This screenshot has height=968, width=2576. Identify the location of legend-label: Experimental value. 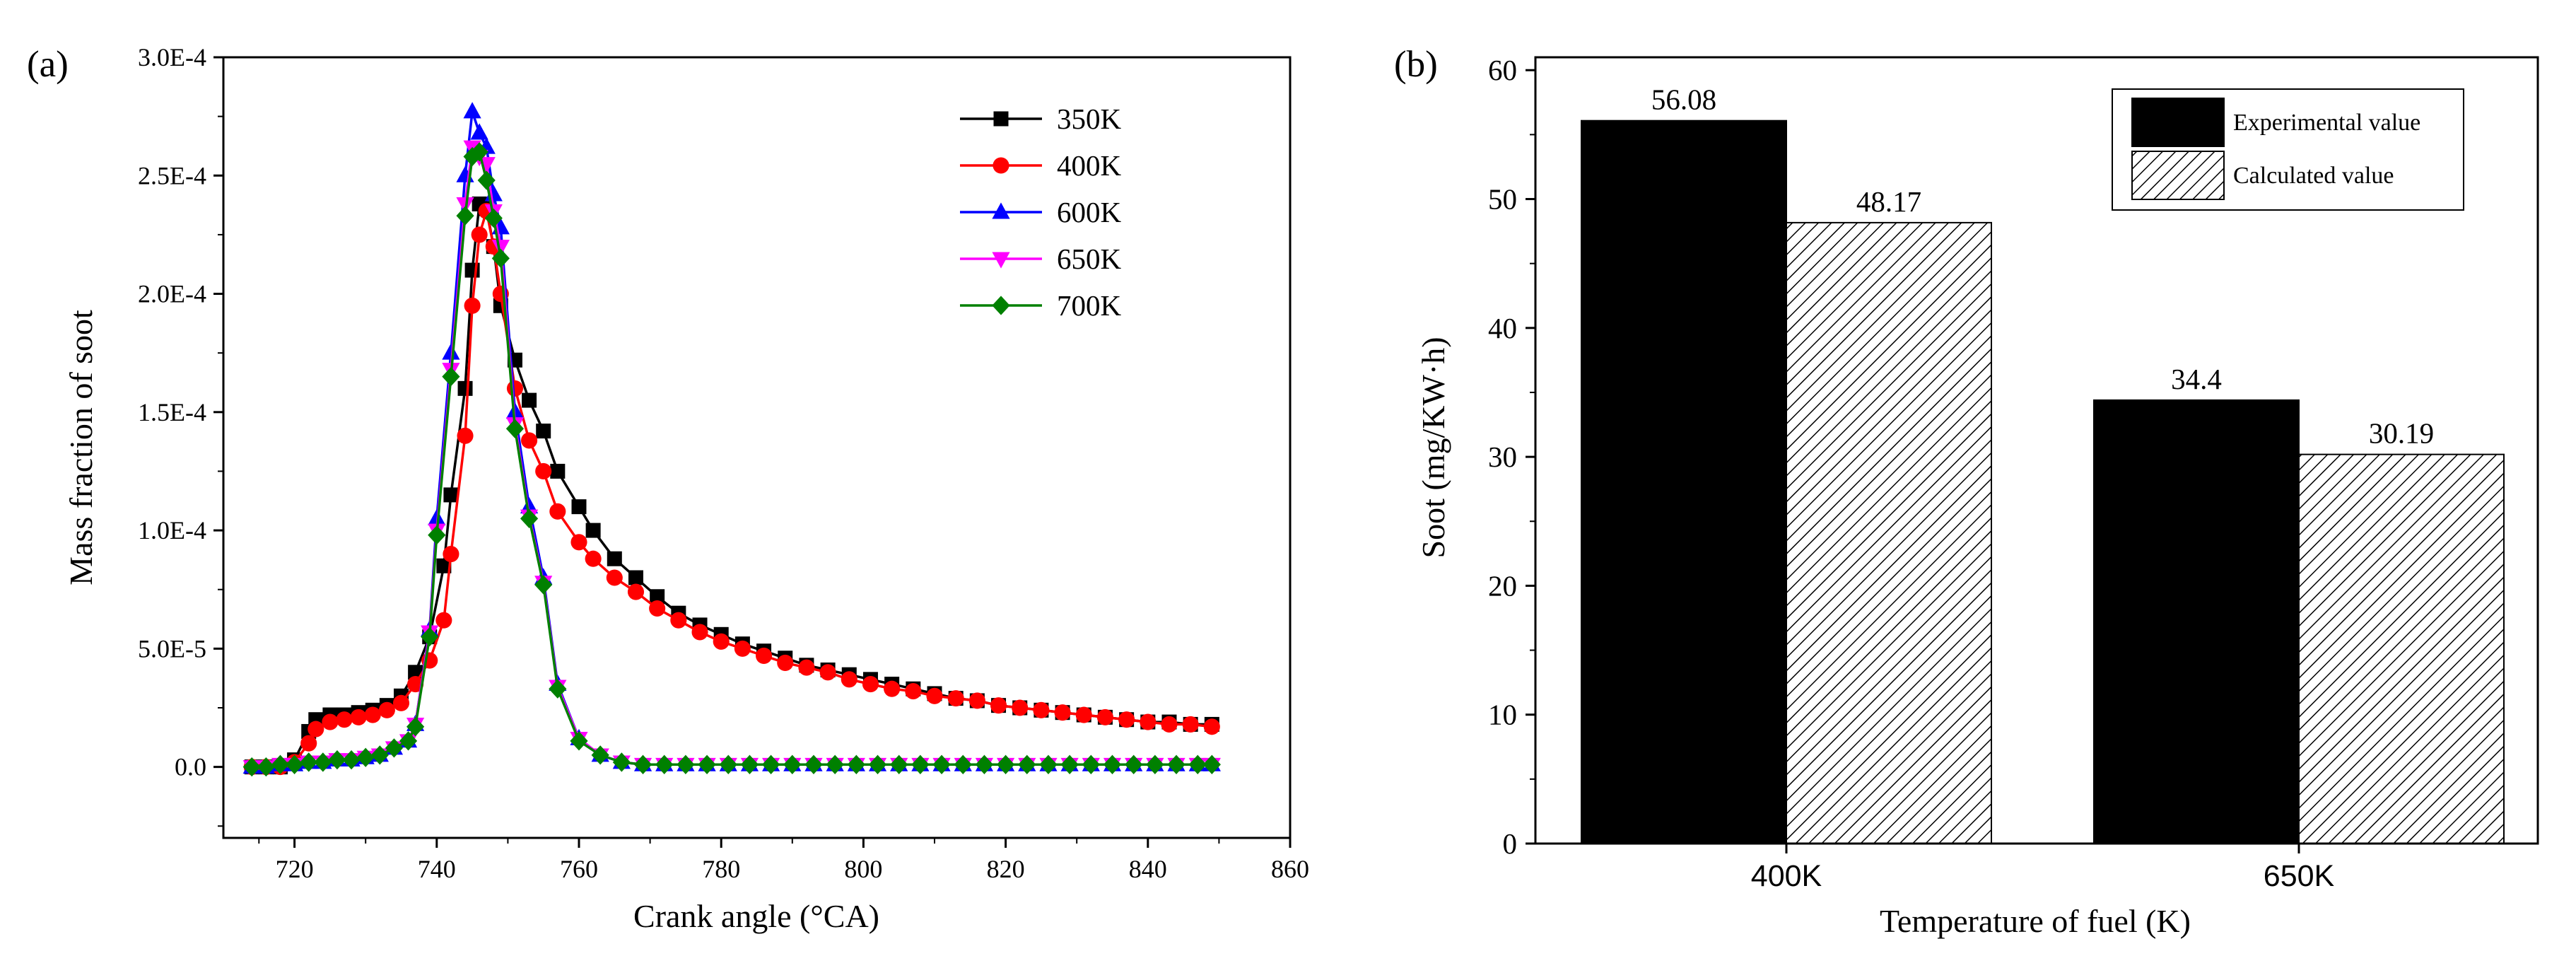
(2326, 123).